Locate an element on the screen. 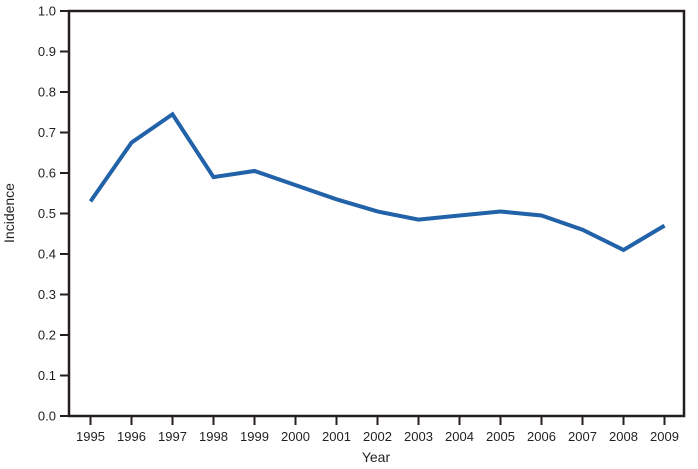 The height and width of the screenshot is (469, 698). x-tick-label: 2003 is located at coordinates (418, 436).